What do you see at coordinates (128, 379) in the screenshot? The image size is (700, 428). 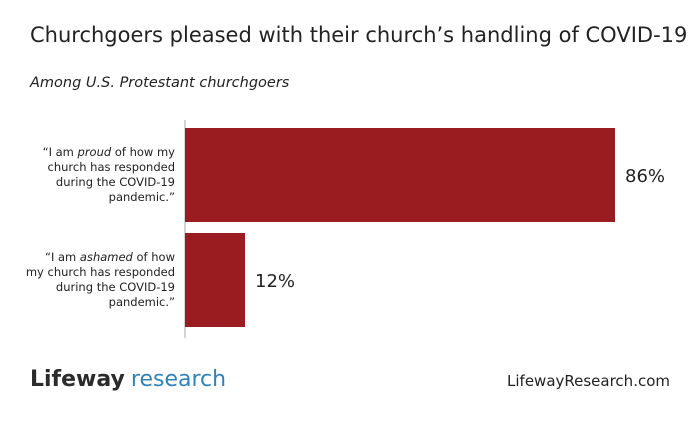 I see `logo: Lifeway research` at bounding box center [128, 379].